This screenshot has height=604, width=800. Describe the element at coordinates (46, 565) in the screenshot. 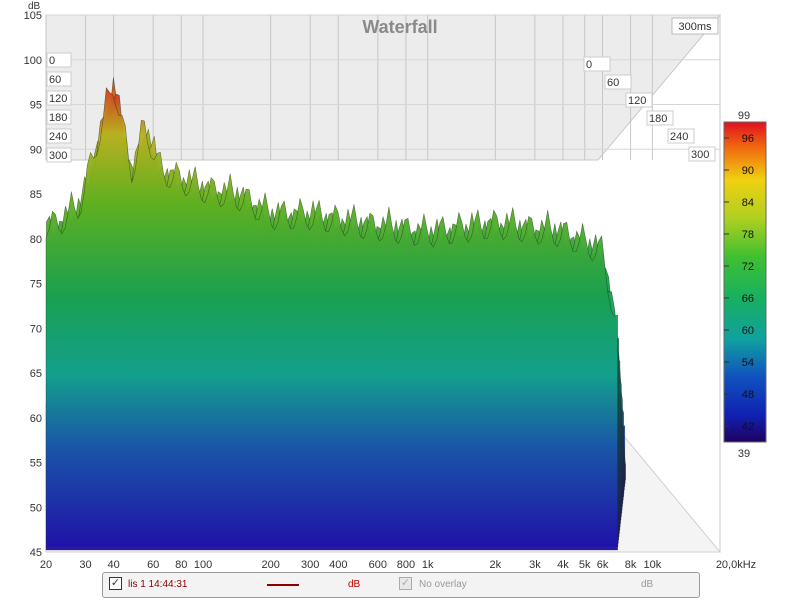

I see `x-tick-label: 20` at that location.